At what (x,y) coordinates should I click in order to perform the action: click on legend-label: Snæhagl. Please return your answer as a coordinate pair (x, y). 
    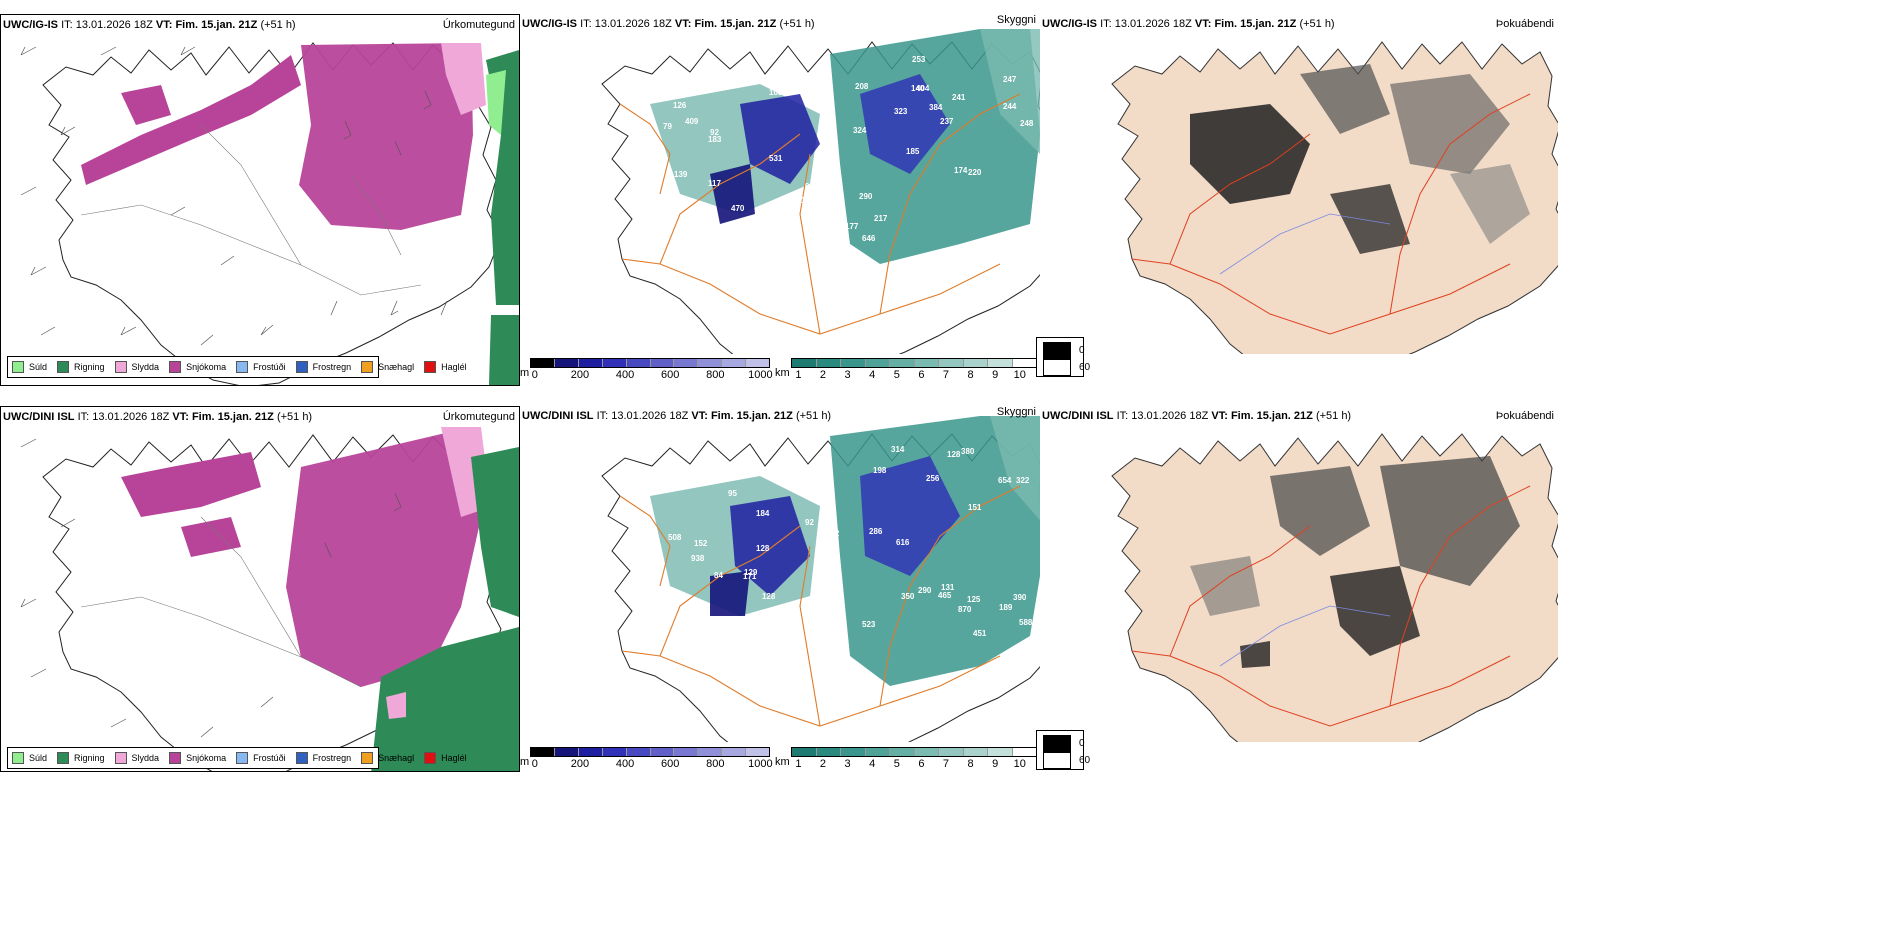
    Looking at the image, I should click on (396, 367).